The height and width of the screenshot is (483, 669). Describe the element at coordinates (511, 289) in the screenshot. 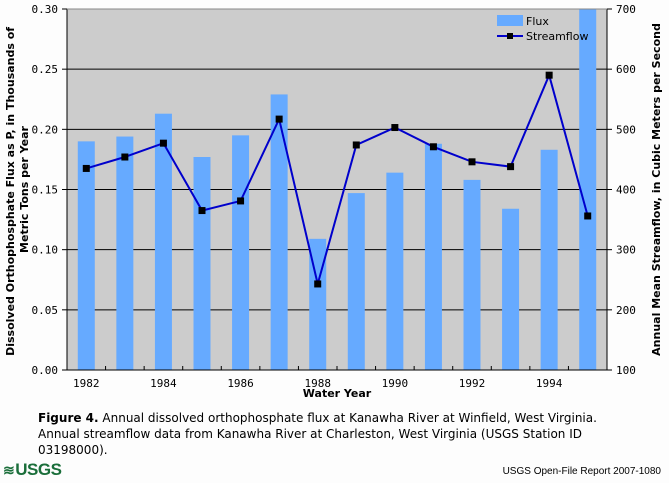

I see `bar-flux-1993` at that location.